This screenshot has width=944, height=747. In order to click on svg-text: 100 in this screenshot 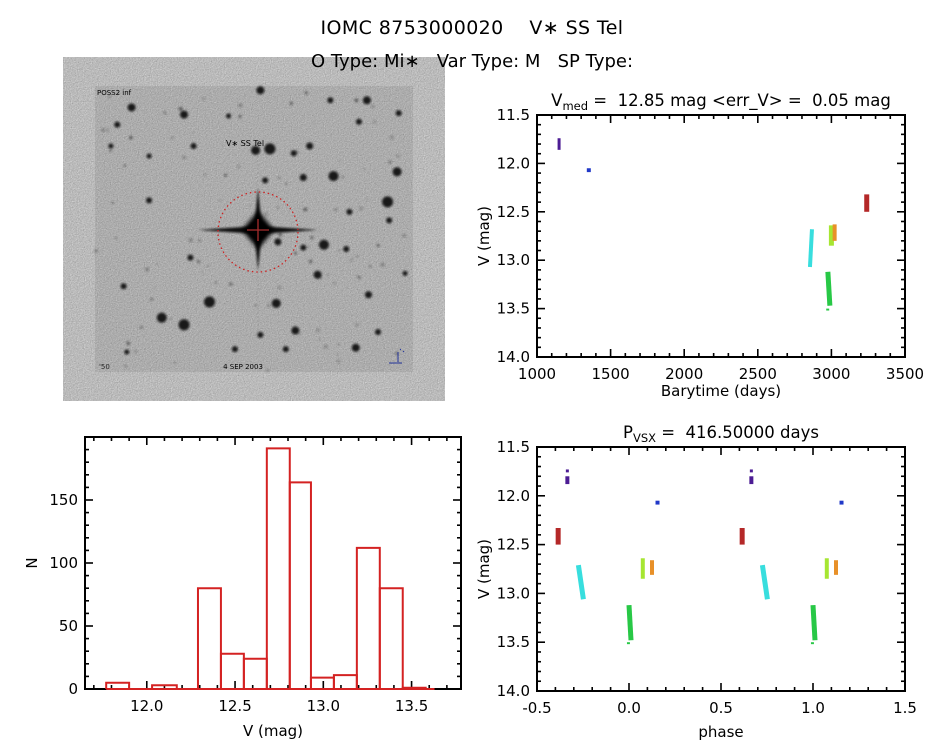, I will do `click(63, 563)`.